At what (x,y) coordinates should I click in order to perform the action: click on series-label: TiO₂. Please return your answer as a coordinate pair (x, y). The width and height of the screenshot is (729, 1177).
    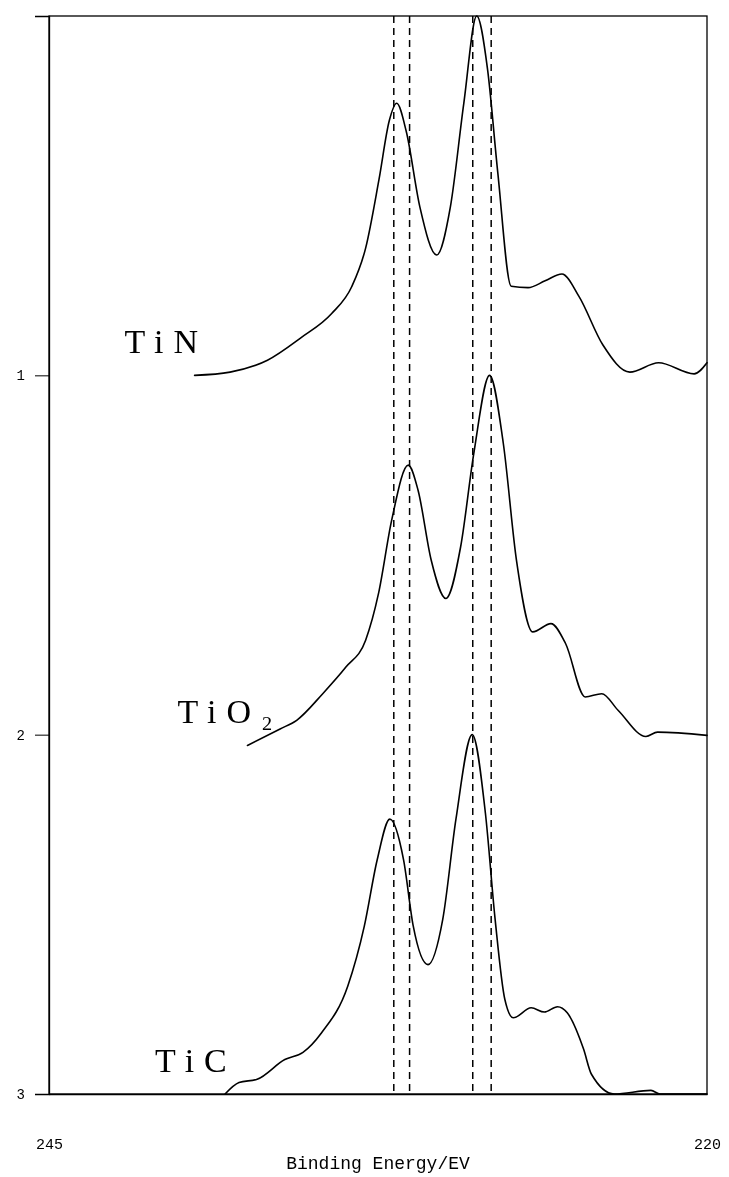
    Looking at the image, I should click on (230, 712).